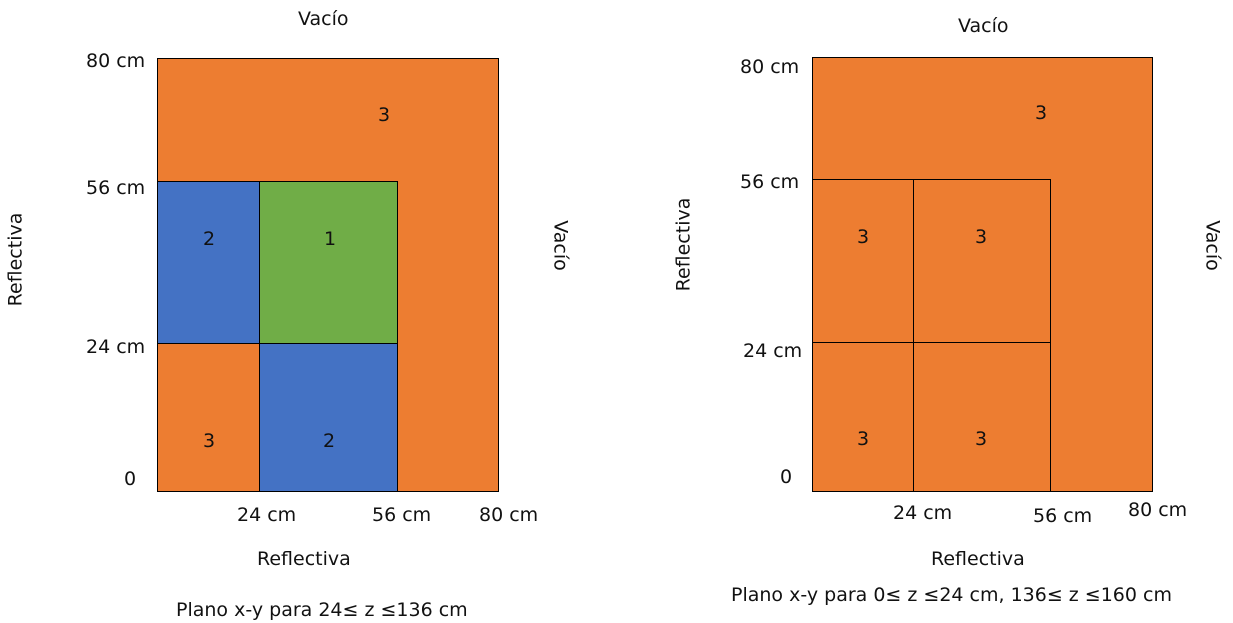  What do you see at coordinates (322, 610) in the screenshot?
I see `plane-caption: Plano x-y para 24≤ z ≤136 cm` at bounding box center [322, 610].